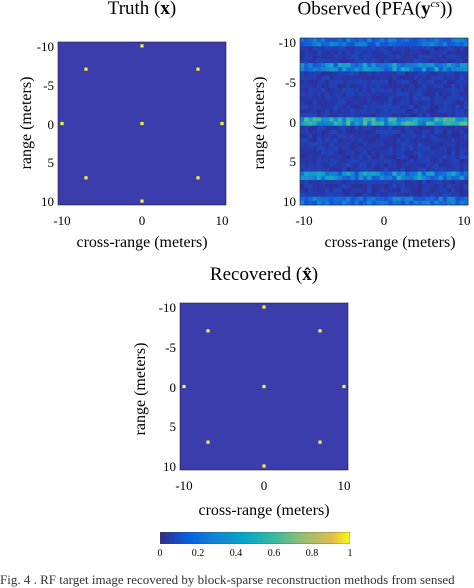 The image size is (474, 588). Describe the element at coordinates (344, 485) in the screenshot. I see `x-tick-label: 10` at that location.